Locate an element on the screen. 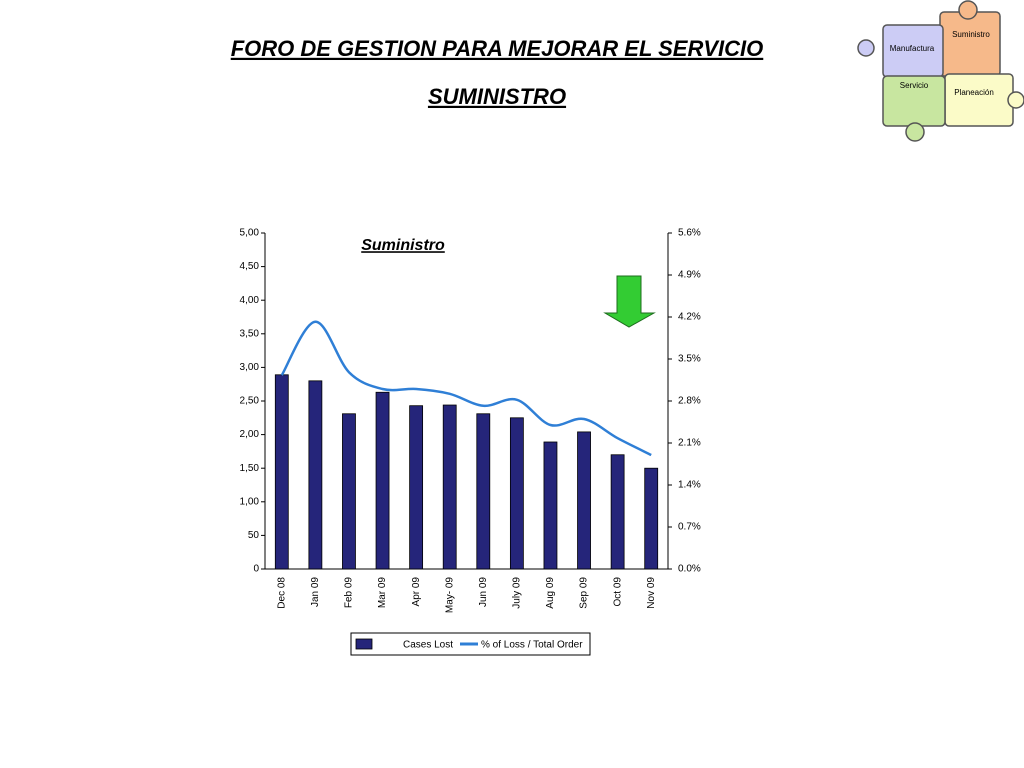 The width and height of the screenshot is (1024, 768). x-tick-label: Apr 09 is located at coordinates (416, 592).